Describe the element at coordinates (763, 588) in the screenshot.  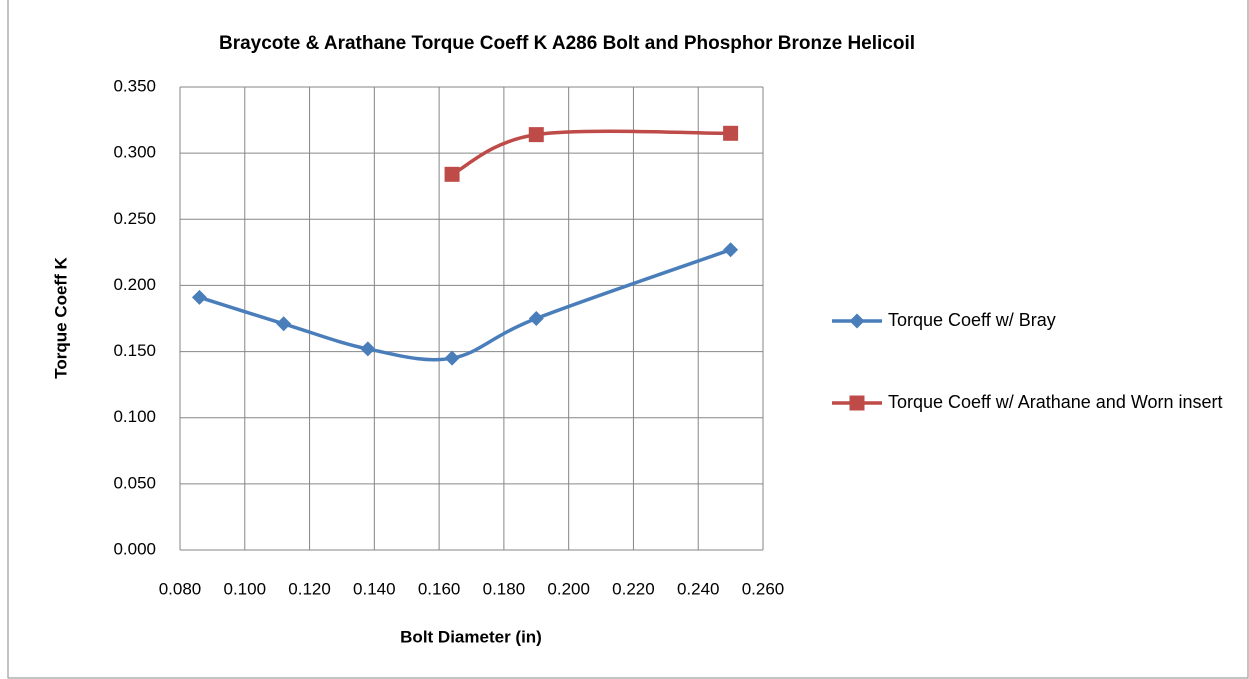
I see `x-tick-label: 0.260` at that location.